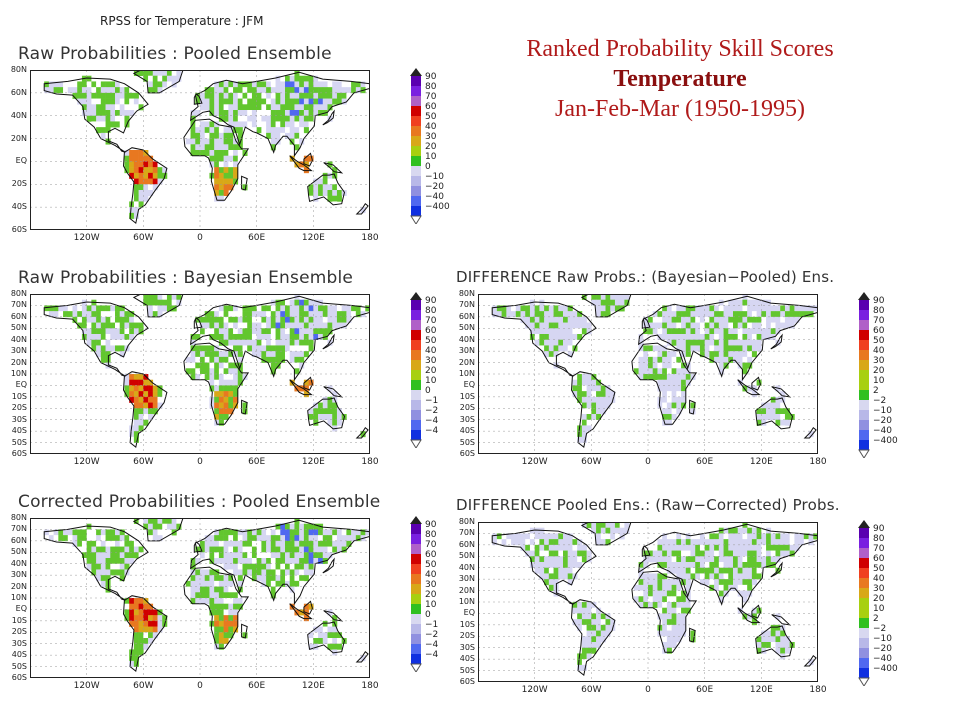 Image resolution: width=960 pixels, height=720 pixels. Describe the element at coordinates (308, 159) in the screenshot. I see `coastline-borneo` at that location.